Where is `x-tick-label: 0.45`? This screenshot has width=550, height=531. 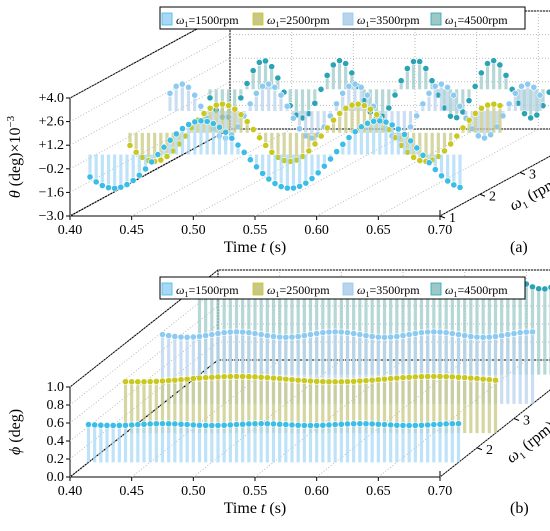 x-tick-label: 0.45 is located at coordinates (131, 491).